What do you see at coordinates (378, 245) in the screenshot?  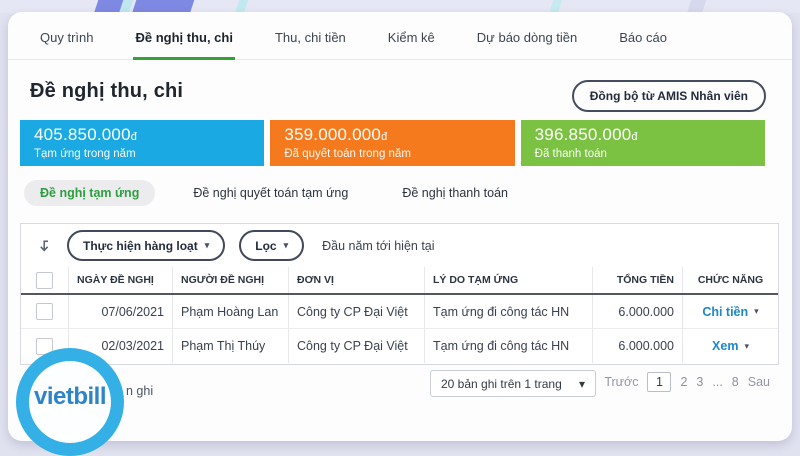 I see `period-label: Đầu năm tới hiện tại` at bounding box center [378, 245].